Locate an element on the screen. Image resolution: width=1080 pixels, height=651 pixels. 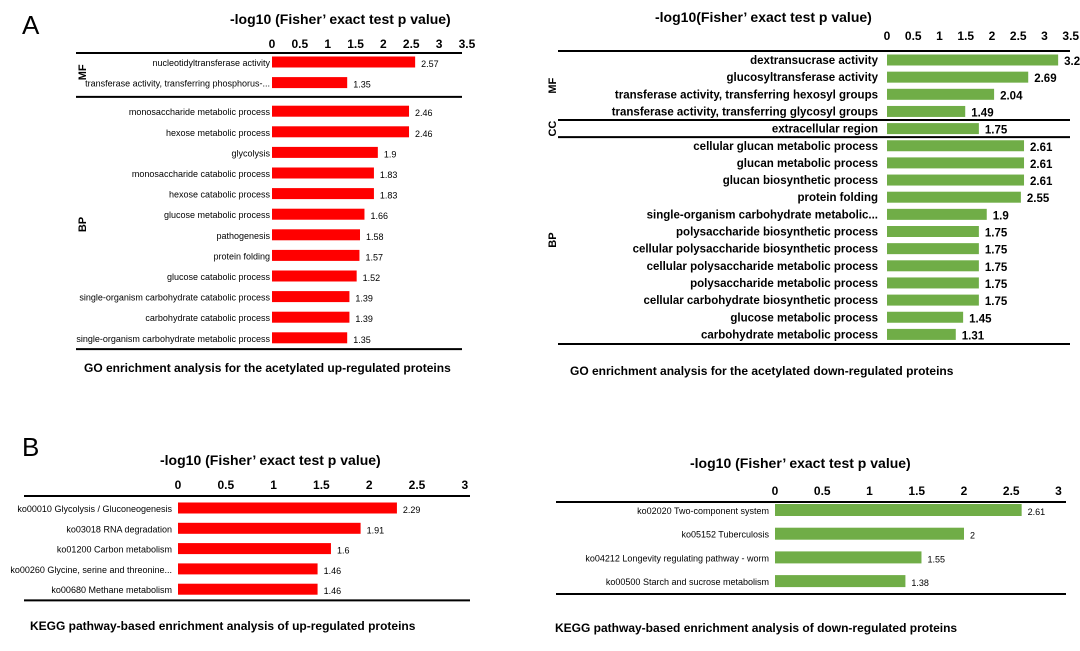
panel-label-b: B is located at coordinates (30, 447).